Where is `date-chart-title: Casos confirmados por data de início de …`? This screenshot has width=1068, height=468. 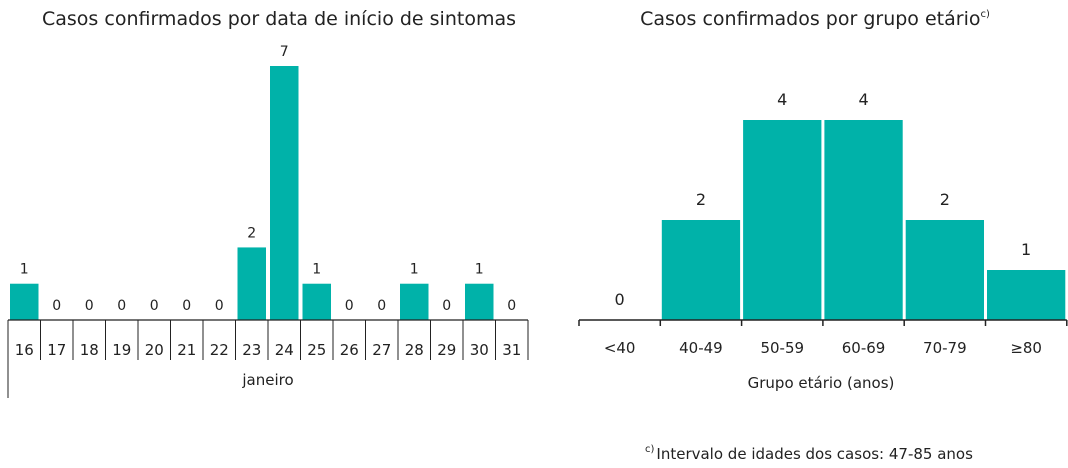
date-chart-title: Casos confirmados por data de início de … is located at coordinates (279, 19).